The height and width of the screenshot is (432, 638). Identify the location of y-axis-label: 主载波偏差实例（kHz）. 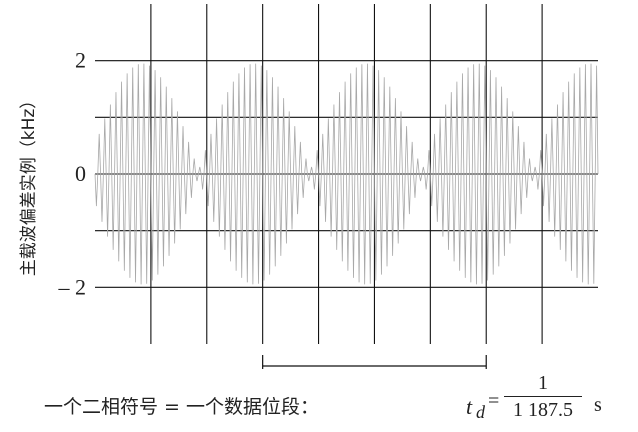
(29, 184).